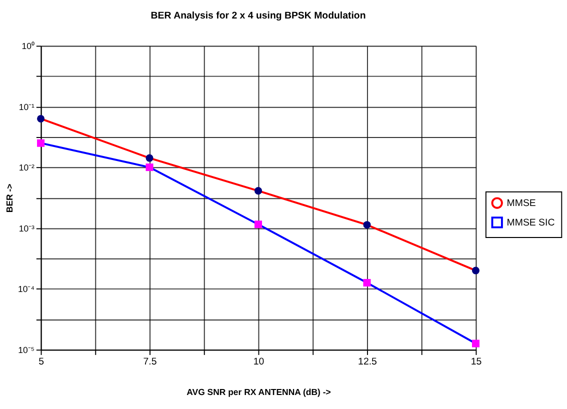  What do you see at coordinates (521, 203) in the screenshot?
I see `legend-label: MMSE` at bounding box center [521, 203].